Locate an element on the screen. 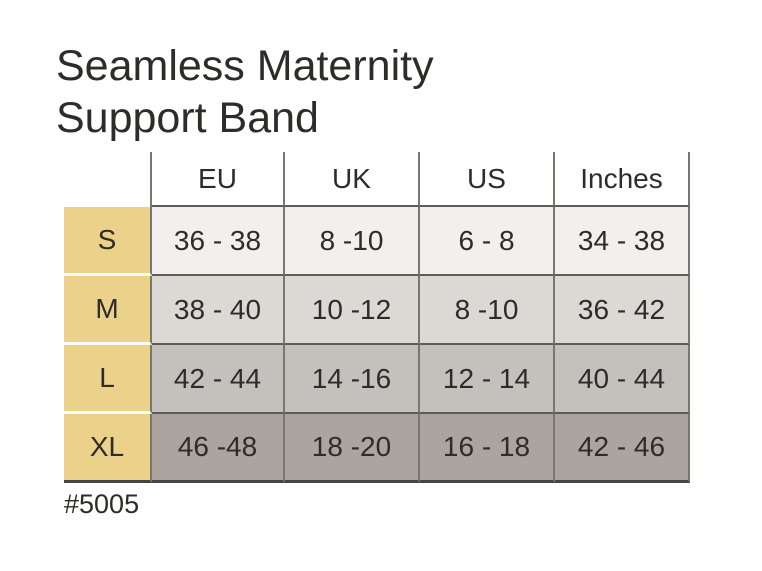 This screenshot has height=571, width=762. table-cell-m-eu: 38 - 40 is located at coordinates (218, 310).